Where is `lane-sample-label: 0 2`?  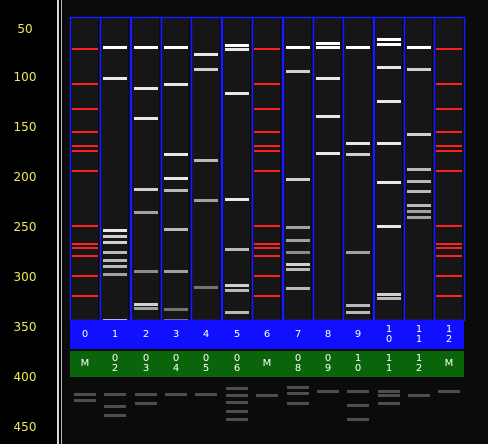 lane-sample-label: 0 2 is located at coordinates (115, 363).